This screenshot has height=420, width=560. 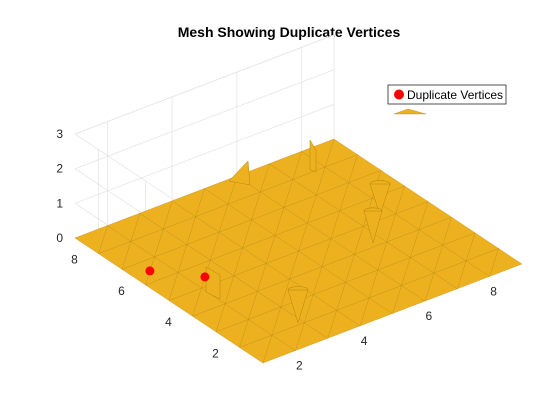 I want to click on legend-box, so click(x=447, y=94).